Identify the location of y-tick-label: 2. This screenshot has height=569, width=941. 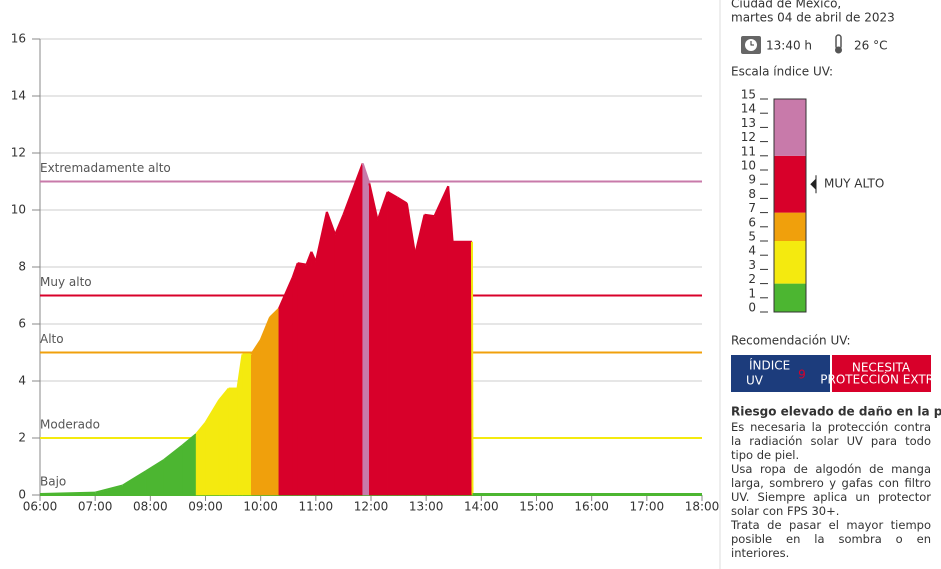
(22, 438).